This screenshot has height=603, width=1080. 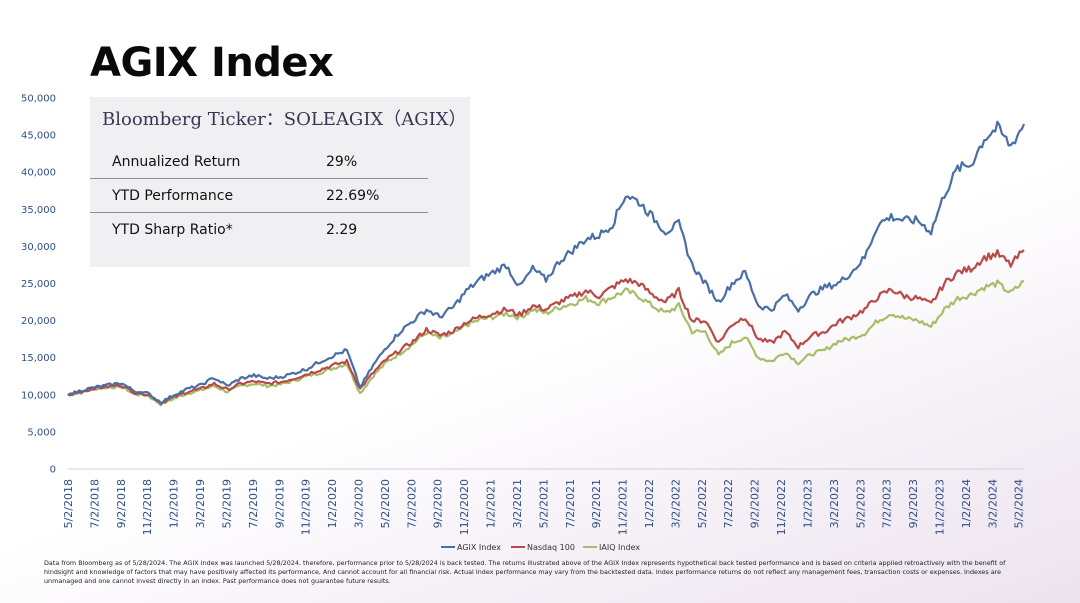 I want to click on stats-value: 22.69%, so click(x=359, y=195).